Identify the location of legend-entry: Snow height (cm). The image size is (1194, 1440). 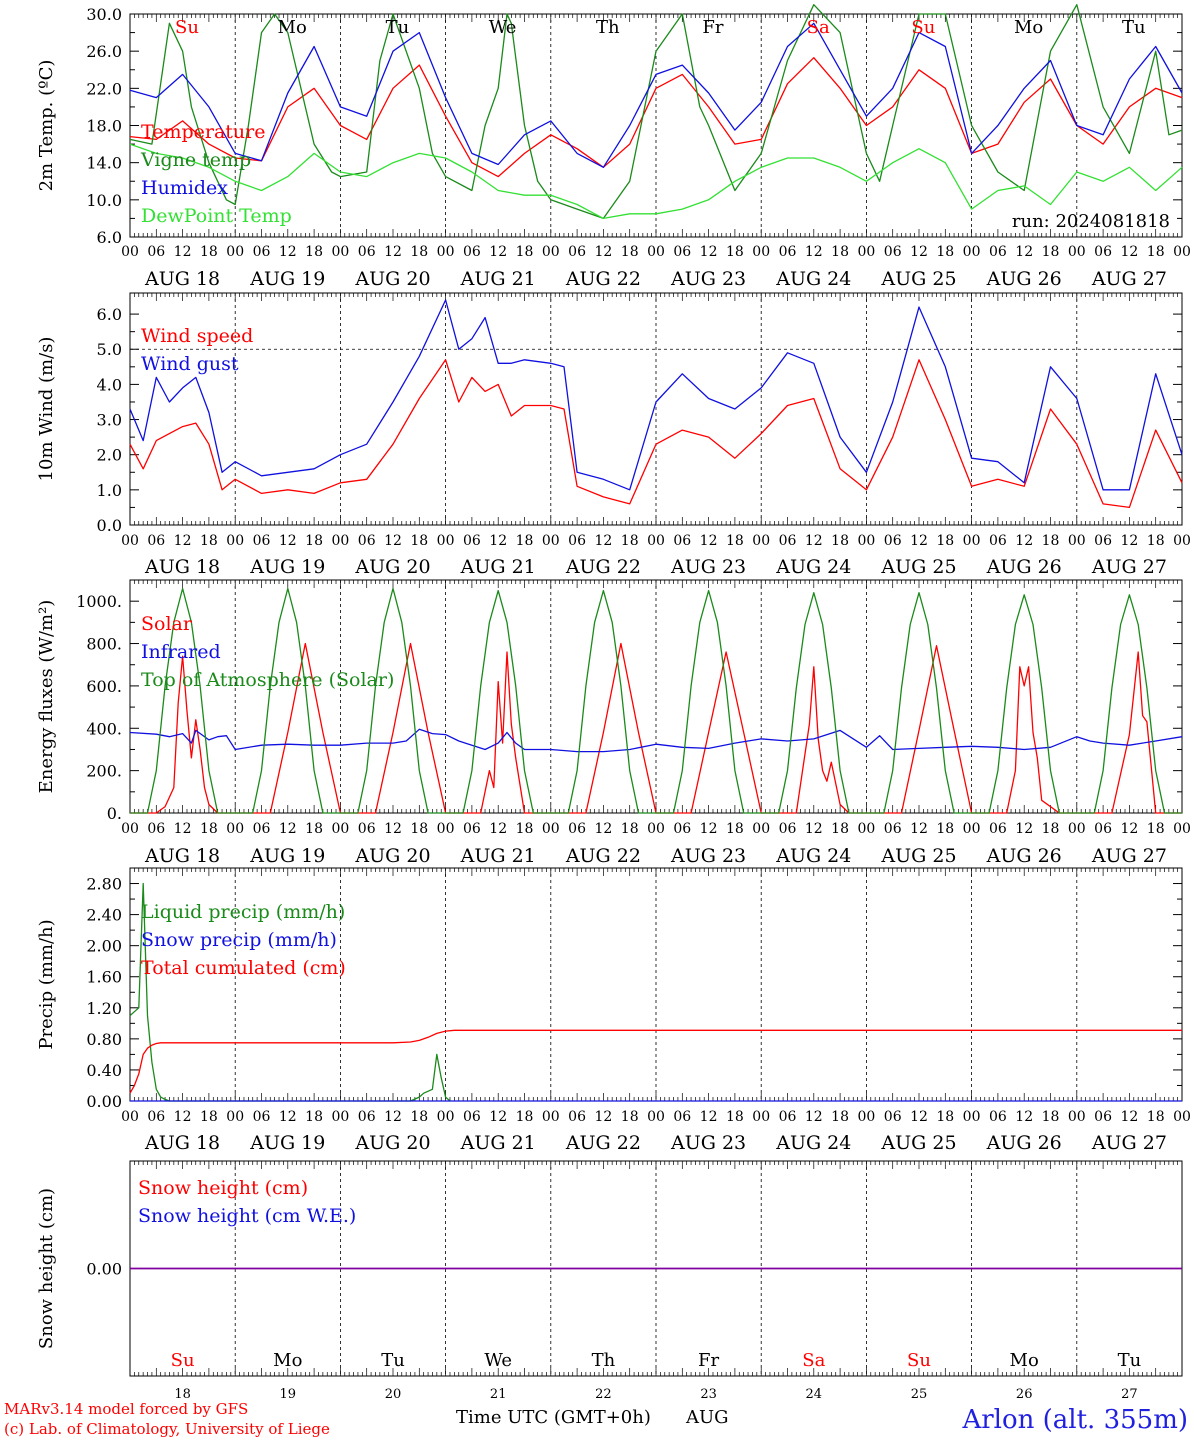
(223, 1188).